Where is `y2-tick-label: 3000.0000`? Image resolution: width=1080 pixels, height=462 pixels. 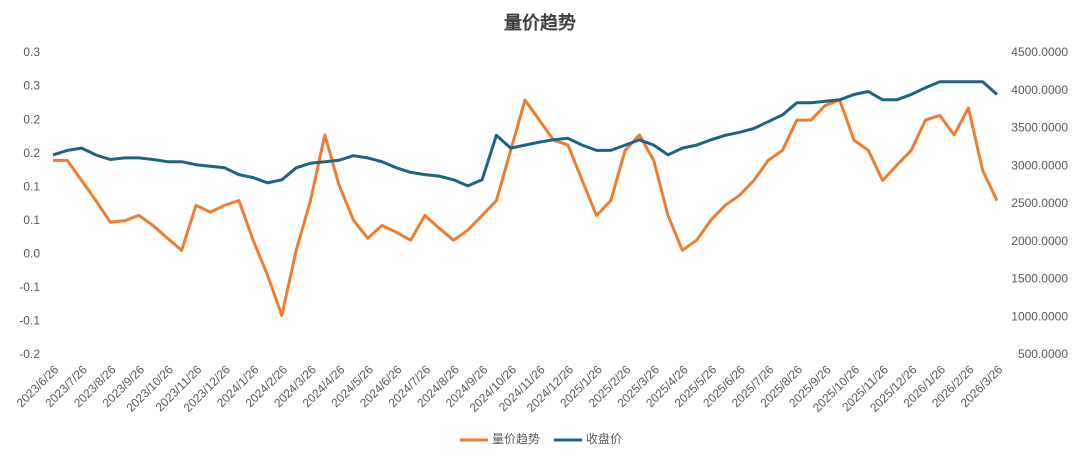
y2-tick-label: 3000.0000 is located at coordinates (1039, 165).